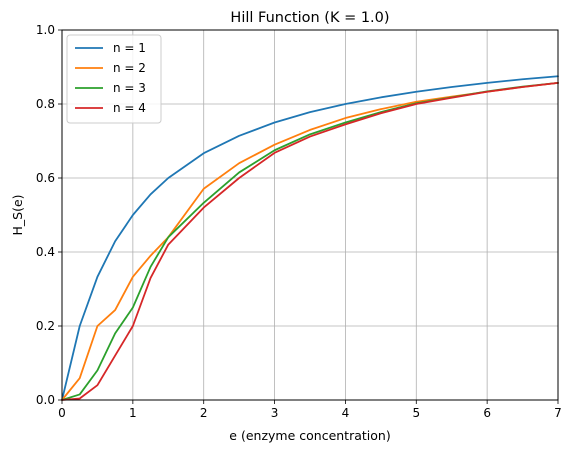 The height and width of the screenshot is (453, 571). Describe the element at coordinates (45, 252) in the screenshot. I see `y-tick-label: 0.4` at that location.